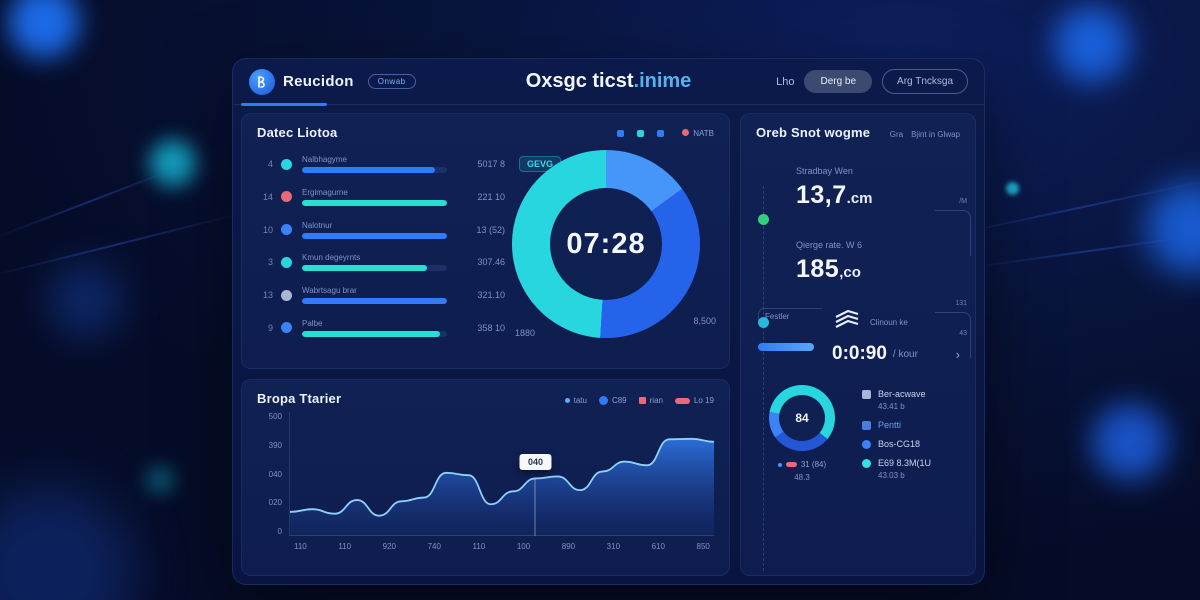 The height and width of the screenshot is (600, 1200). What do you see at coordinates (911, 444) in the screenshot?
I see `side-legend-item: Bos-CG18` at bounding box center [911, 444].